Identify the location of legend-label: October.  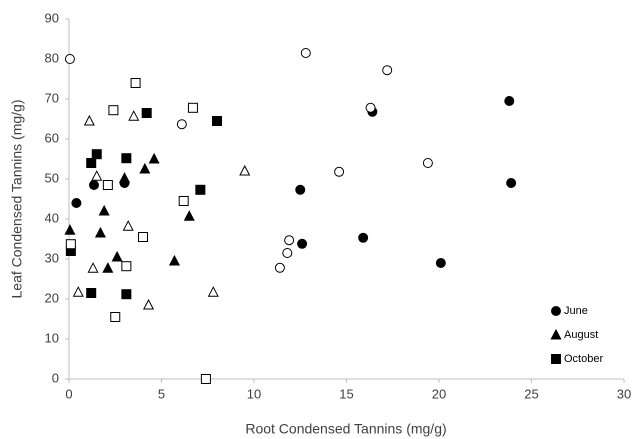
(583, 359).